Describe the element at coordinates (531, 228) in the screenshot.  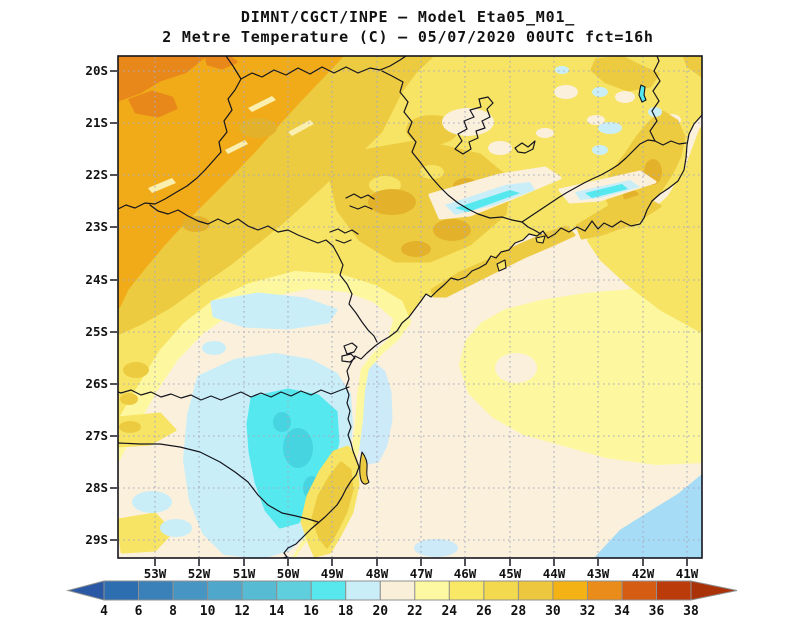
I see `state-border-sp-rj` at that location.